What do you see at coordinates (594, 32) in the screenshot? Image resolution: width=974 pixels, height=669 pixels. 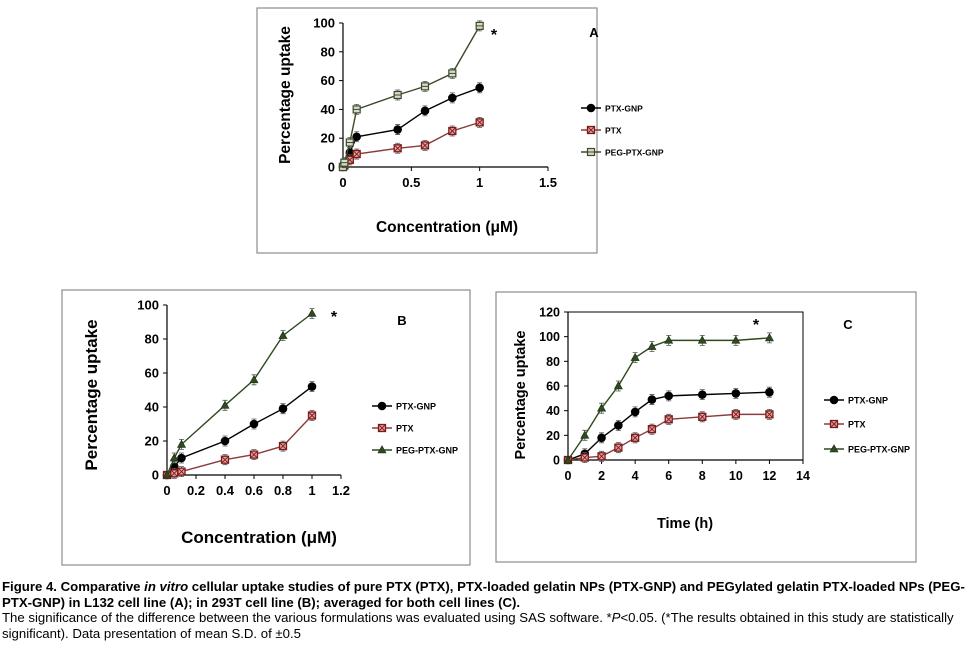 I see `panel-letter: A` at bounding box center [594, 32].